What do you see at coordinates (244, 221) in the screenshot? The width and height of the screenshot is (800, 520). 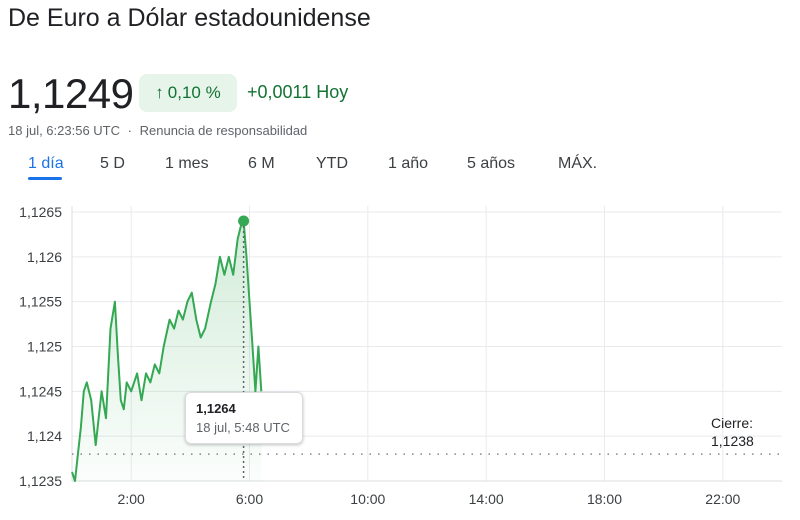 I see `hover-point` at bounding box center [244, 221].